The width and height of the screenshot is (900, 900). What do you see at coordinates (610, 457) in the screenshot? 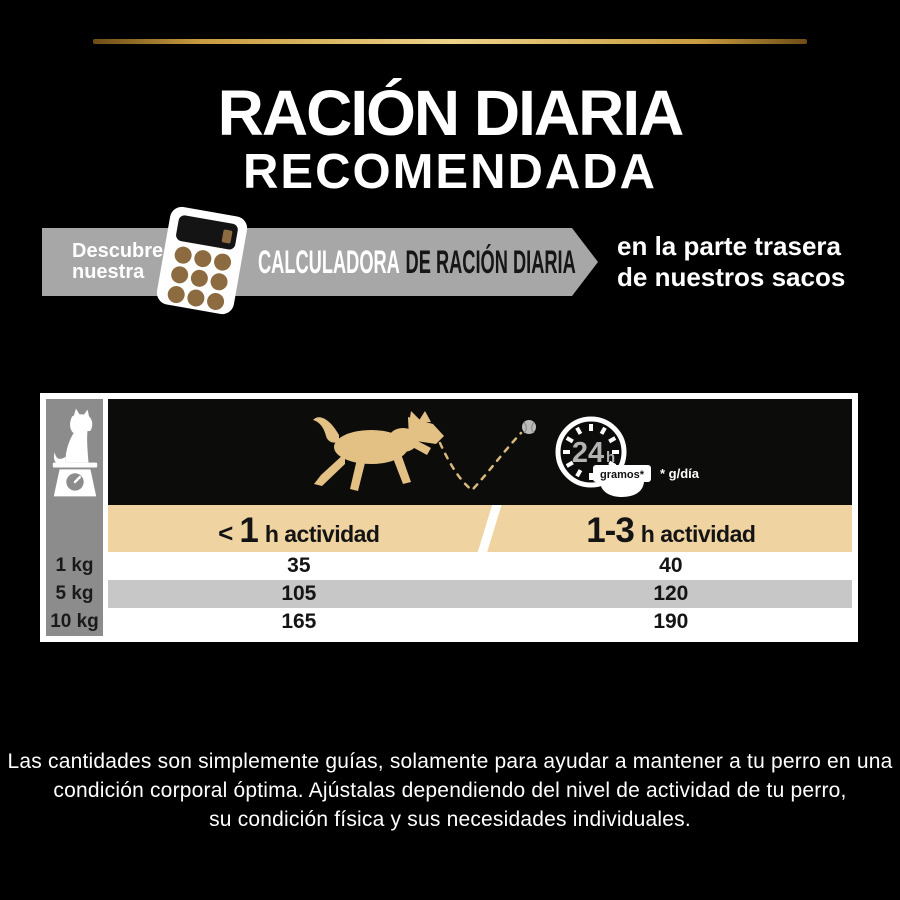
I see `clock-unit: h` at bounding box center [610, 457].